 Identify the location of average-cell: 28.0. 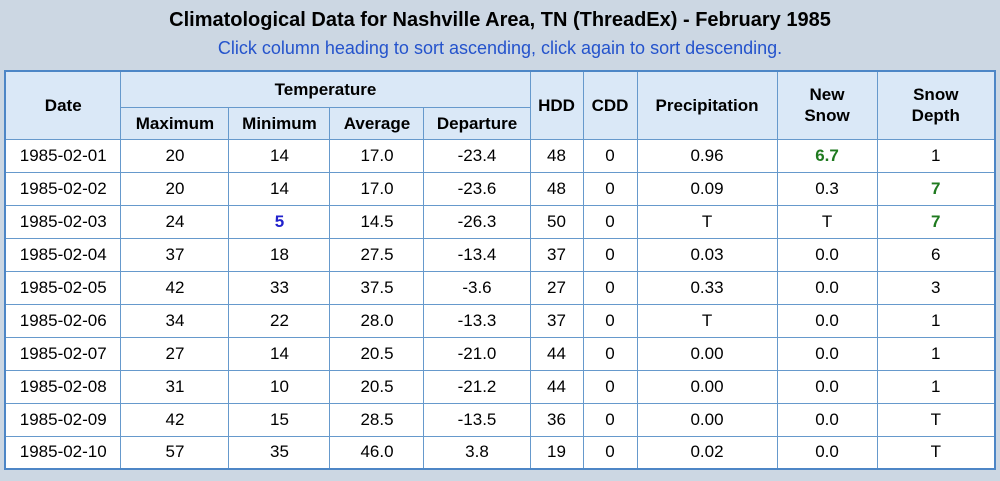
(377, 320).